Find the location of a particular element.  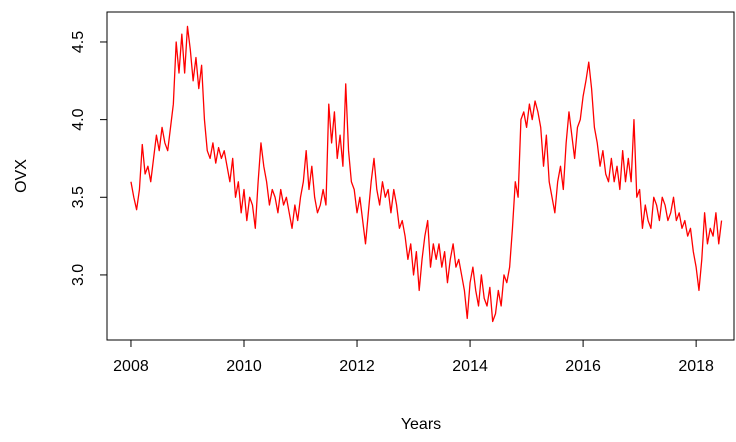

x-tick-label: 2008 is located at coordinates (131, 366).